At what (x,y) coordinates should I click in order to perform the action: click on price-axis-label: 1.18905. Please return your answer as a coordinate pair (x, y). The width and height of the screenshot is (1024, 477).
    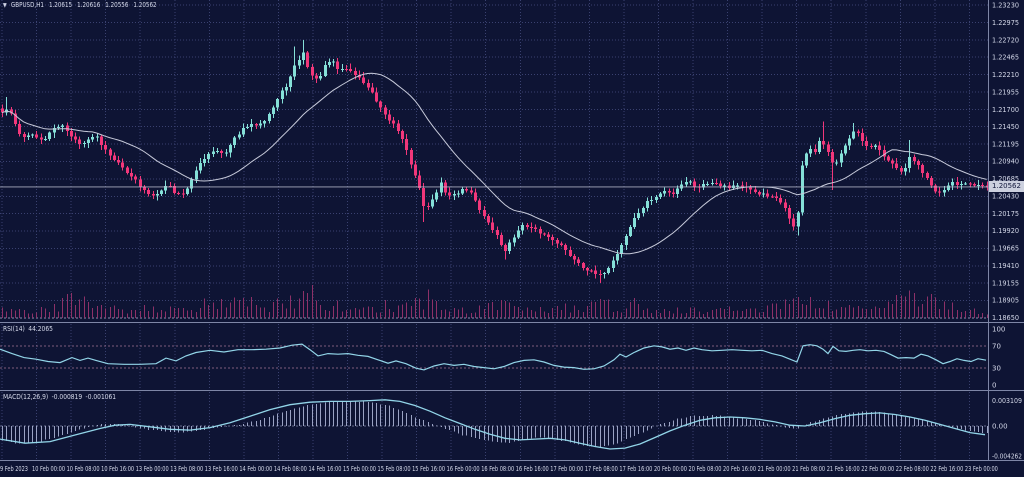
    Looking at the image, I should click on (1005, 300).